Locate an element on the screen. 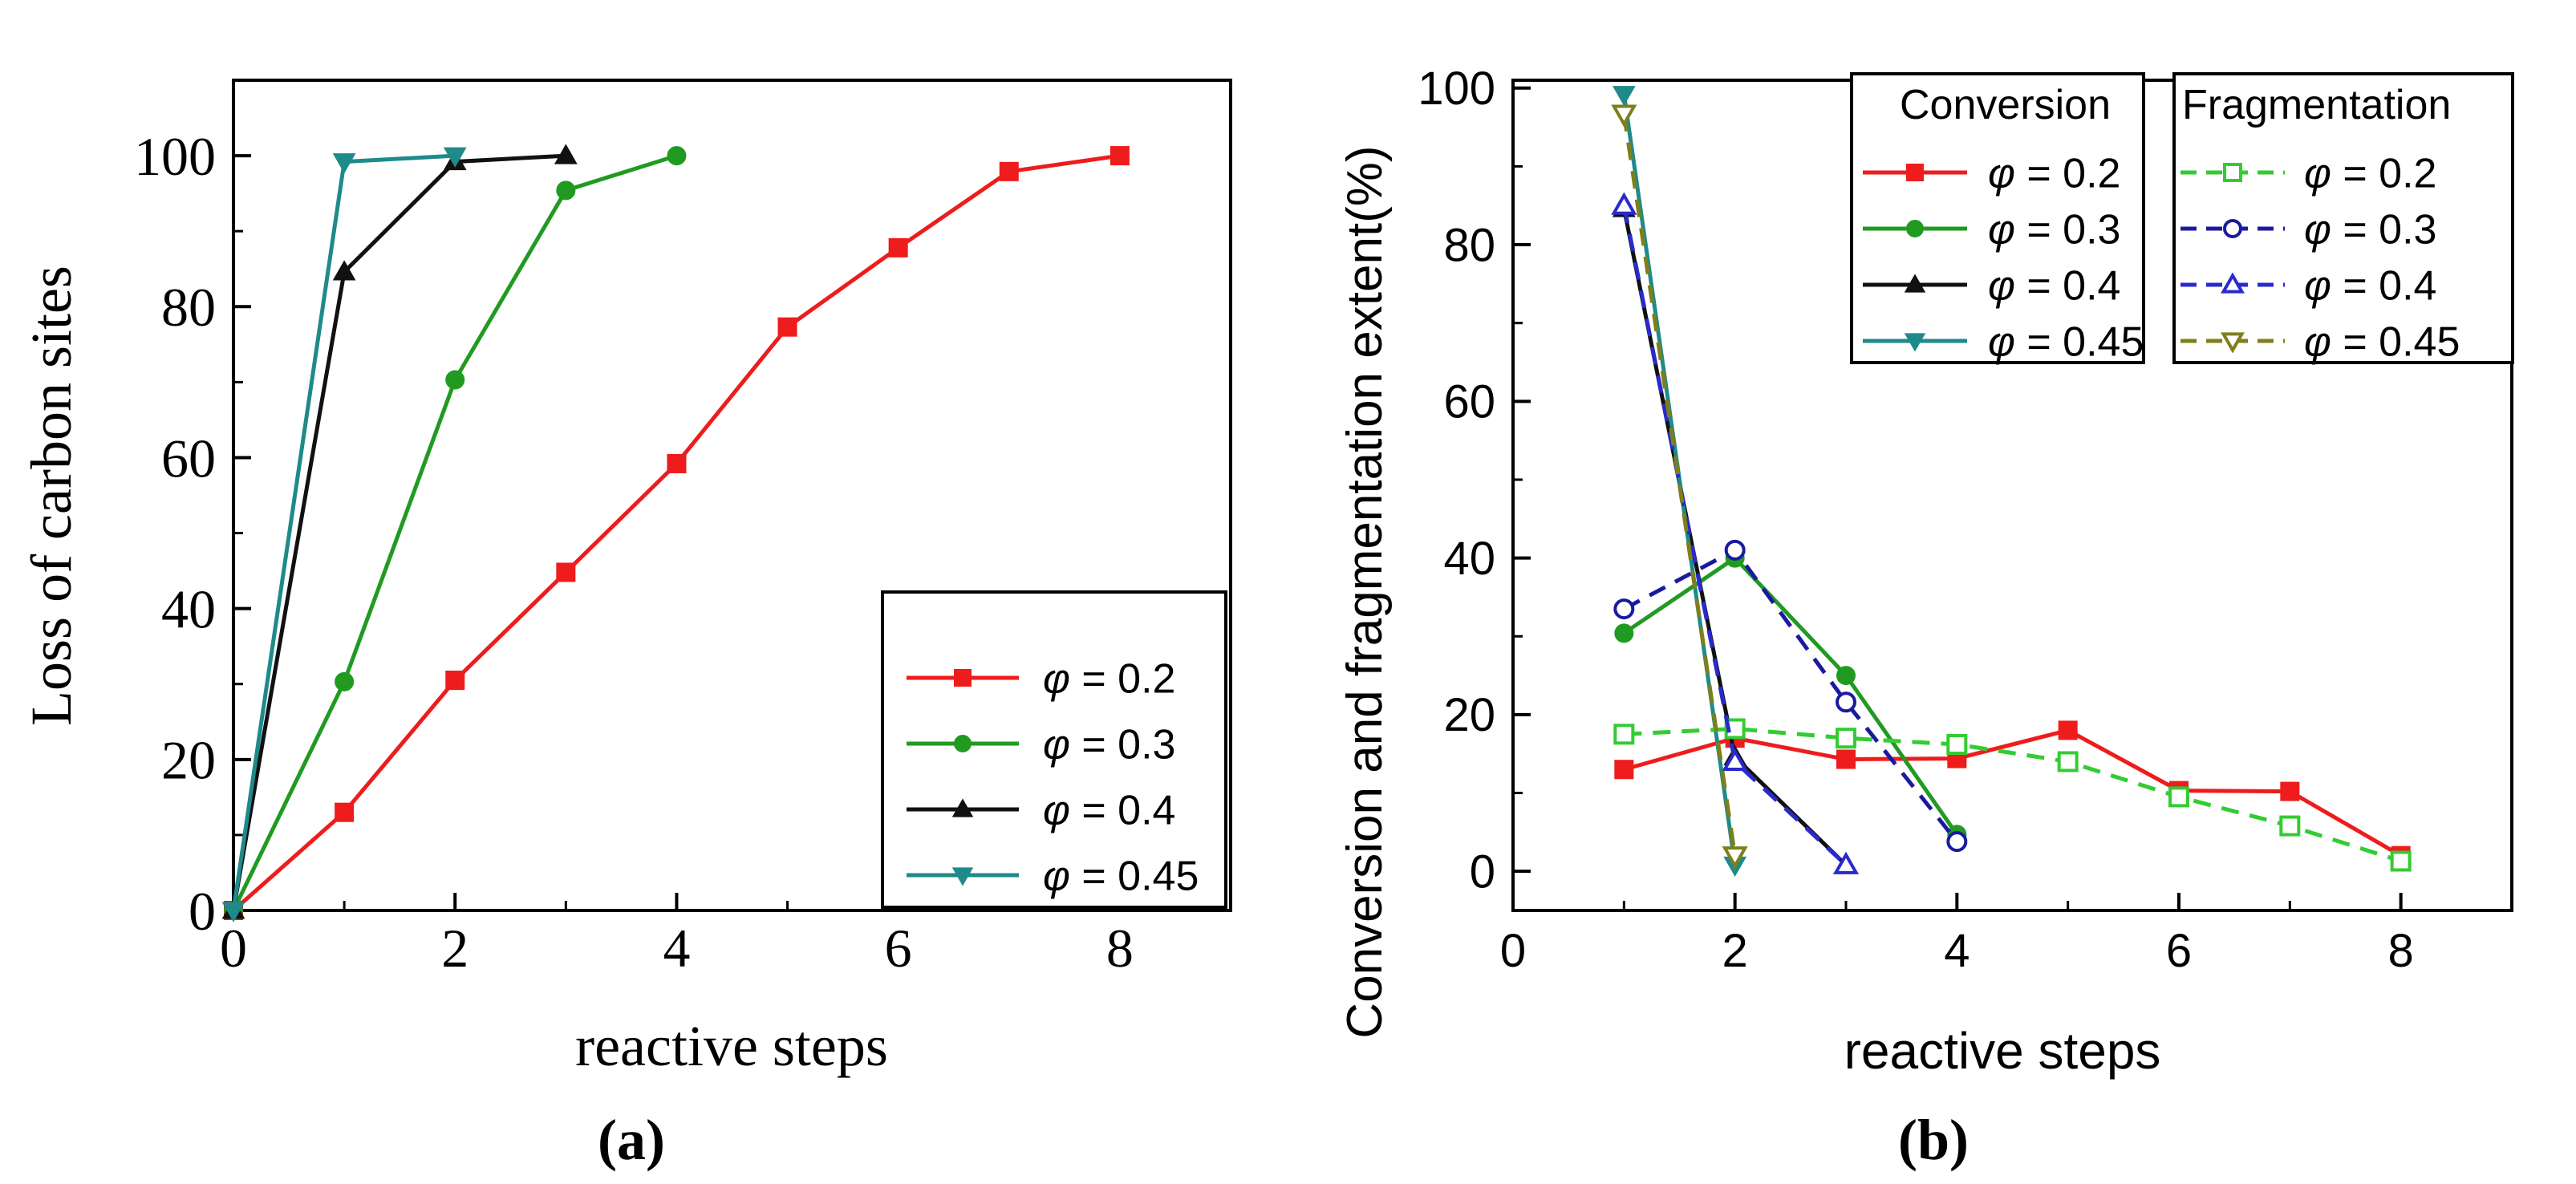 This screenshot has height=1184, width=2576. chart-b-legend-label-7: φ = 0.45 is located at coordinates (2382, 342).